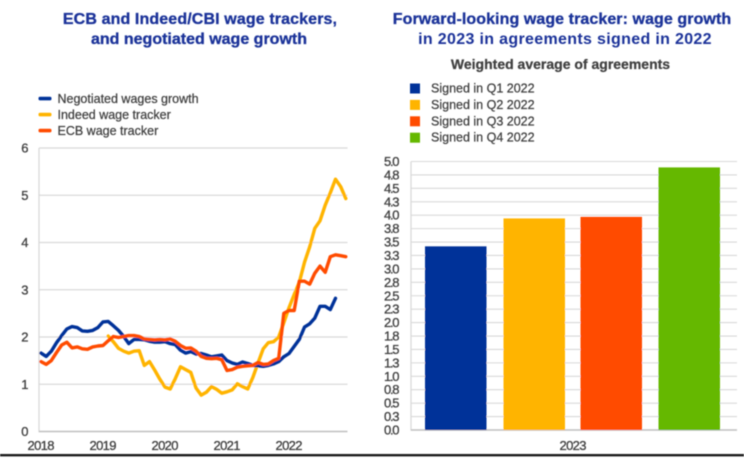  Describe the element at coordinates (392, 228) in the screenshot. I see `svg-text: 3.8` at that location.